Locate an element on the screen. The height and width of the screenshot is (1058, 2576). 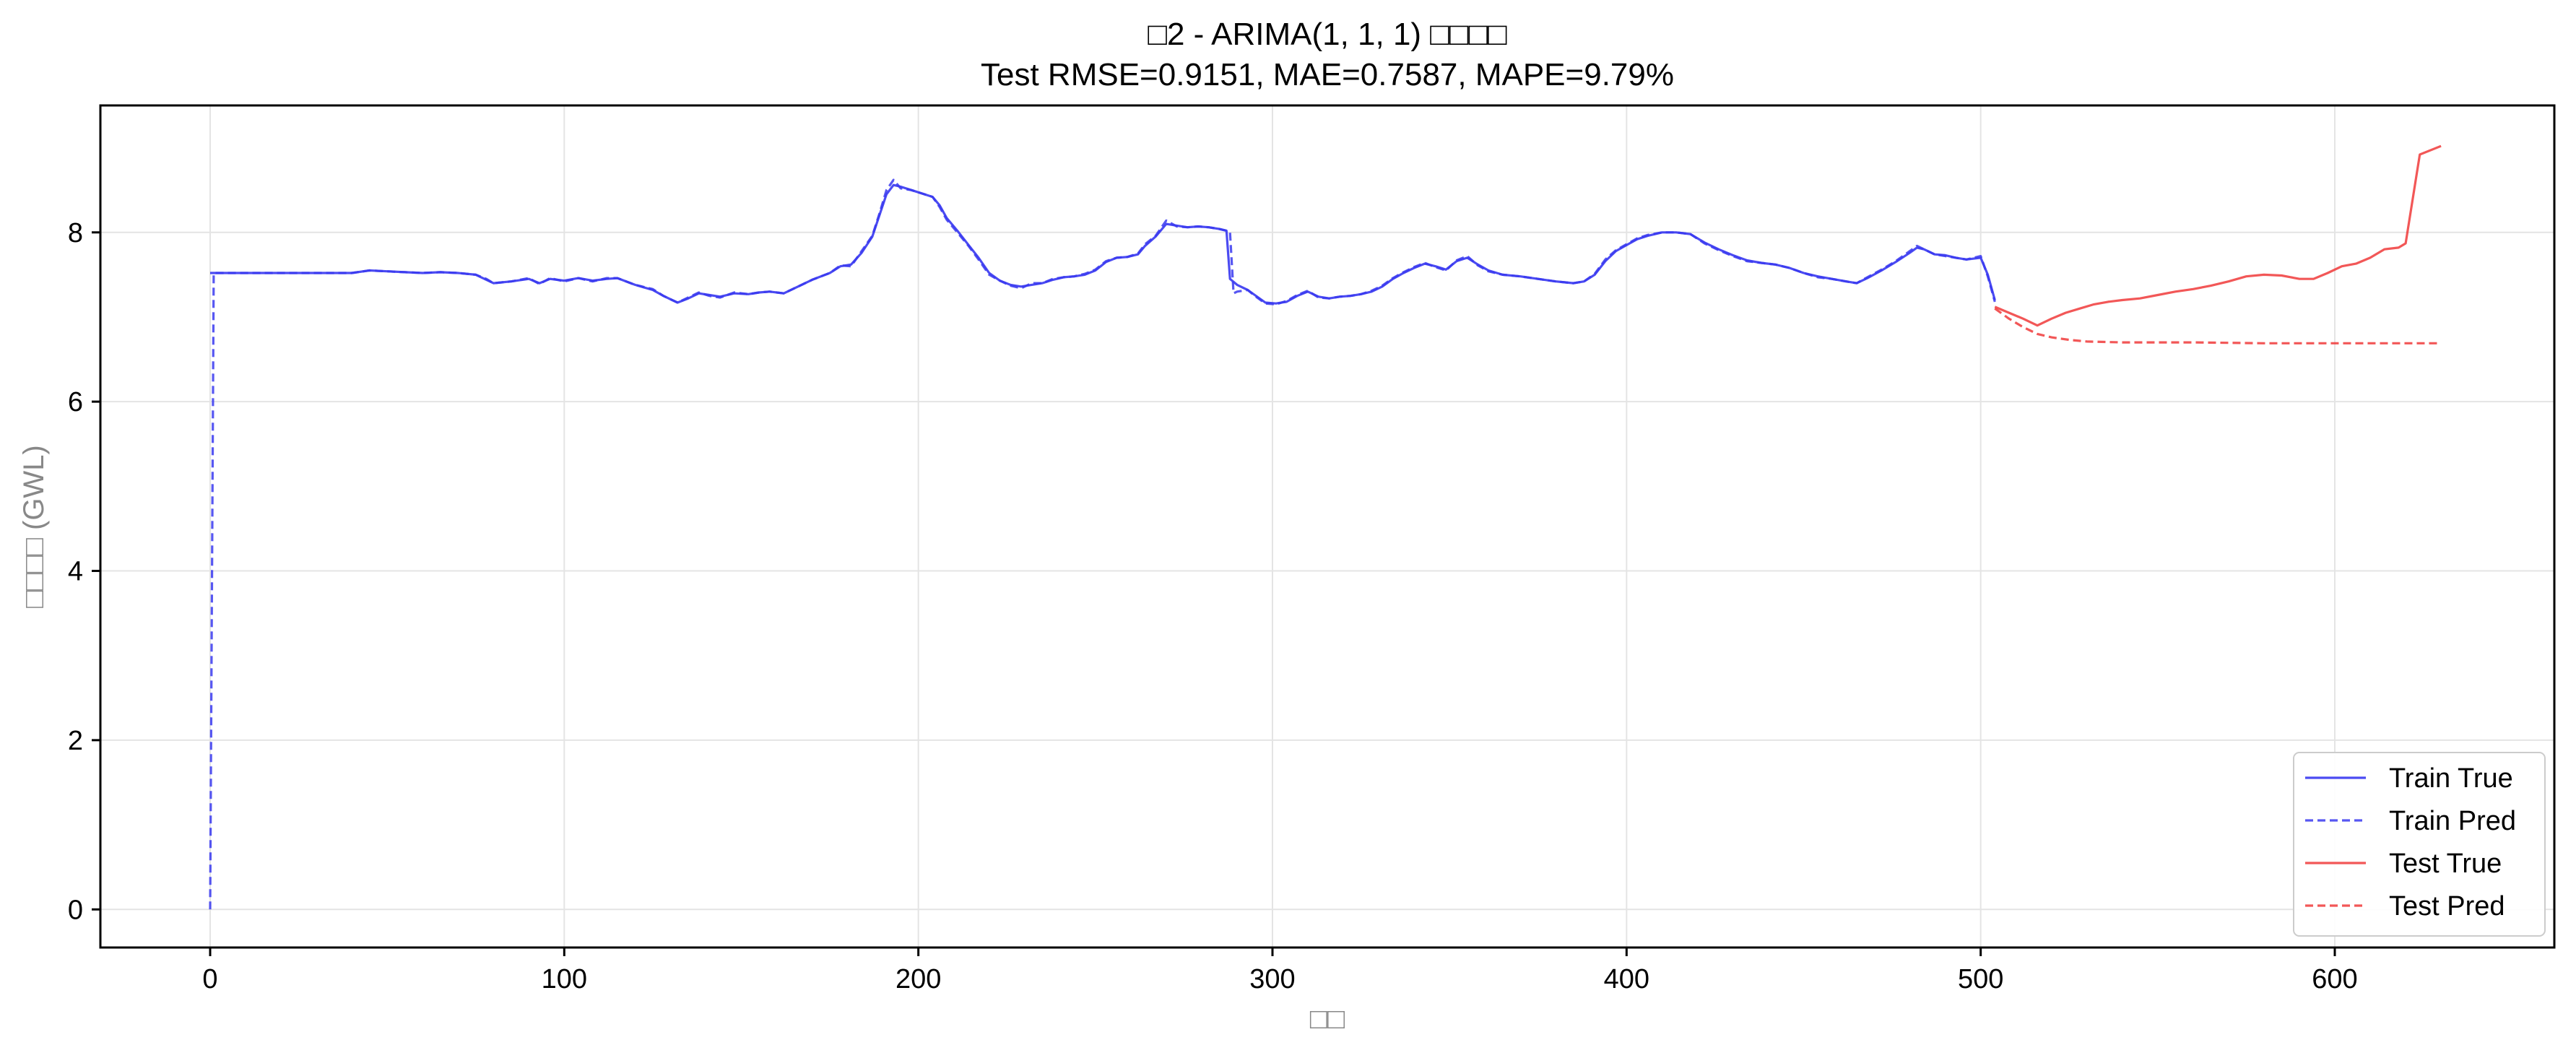
legend-frame is located at coordinates (2419, 844).